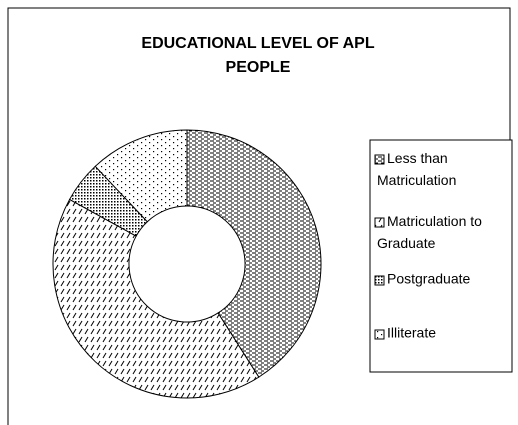 The width and height of the screenshot is (518, 425). I want to click on legend-label: Matriculation to Graduate, so click(429, 232).